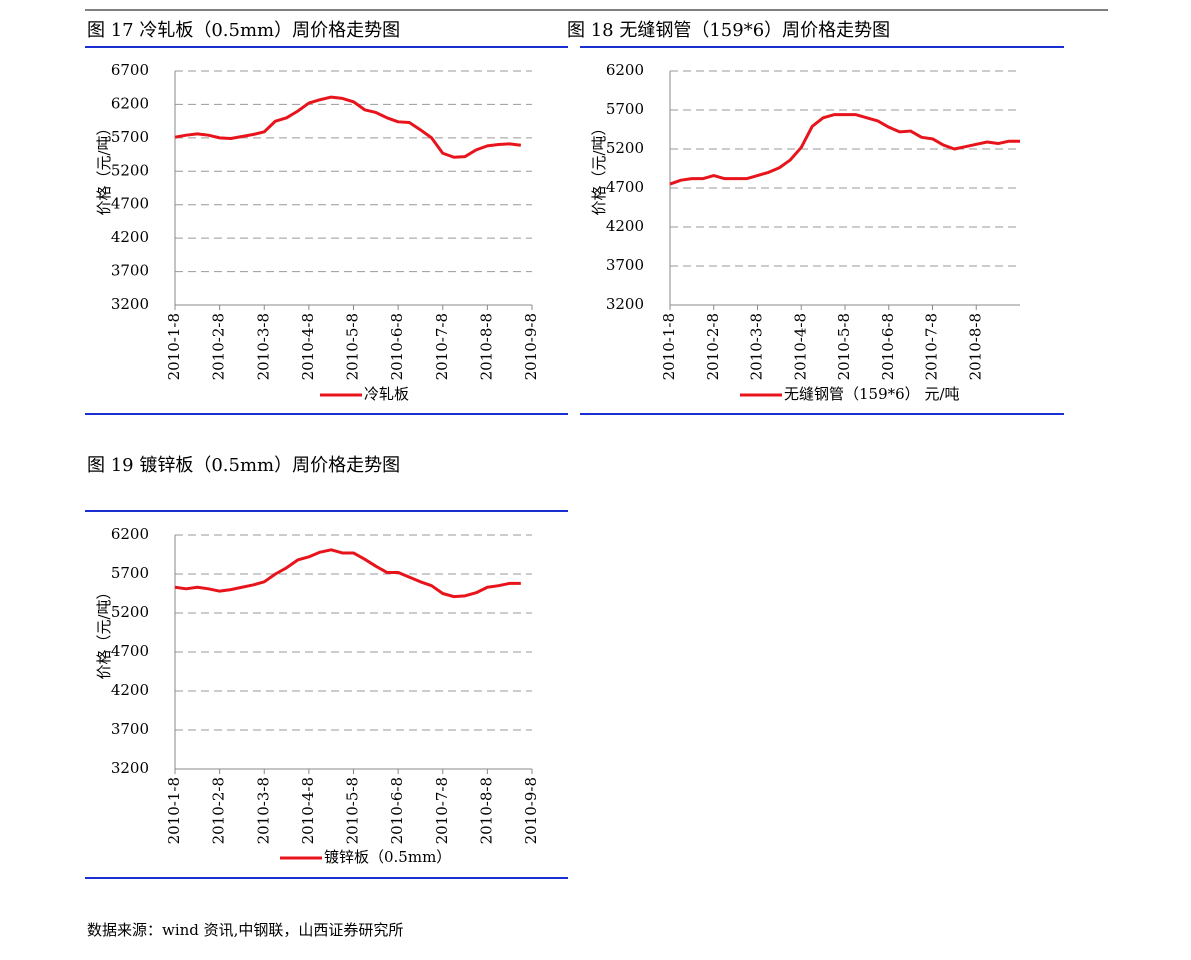  What do you see at coordinates (387, 857) in the screenshot?
I see `legend-label: 镀锌板（0.5mm）` at bounding box center [387, 857].